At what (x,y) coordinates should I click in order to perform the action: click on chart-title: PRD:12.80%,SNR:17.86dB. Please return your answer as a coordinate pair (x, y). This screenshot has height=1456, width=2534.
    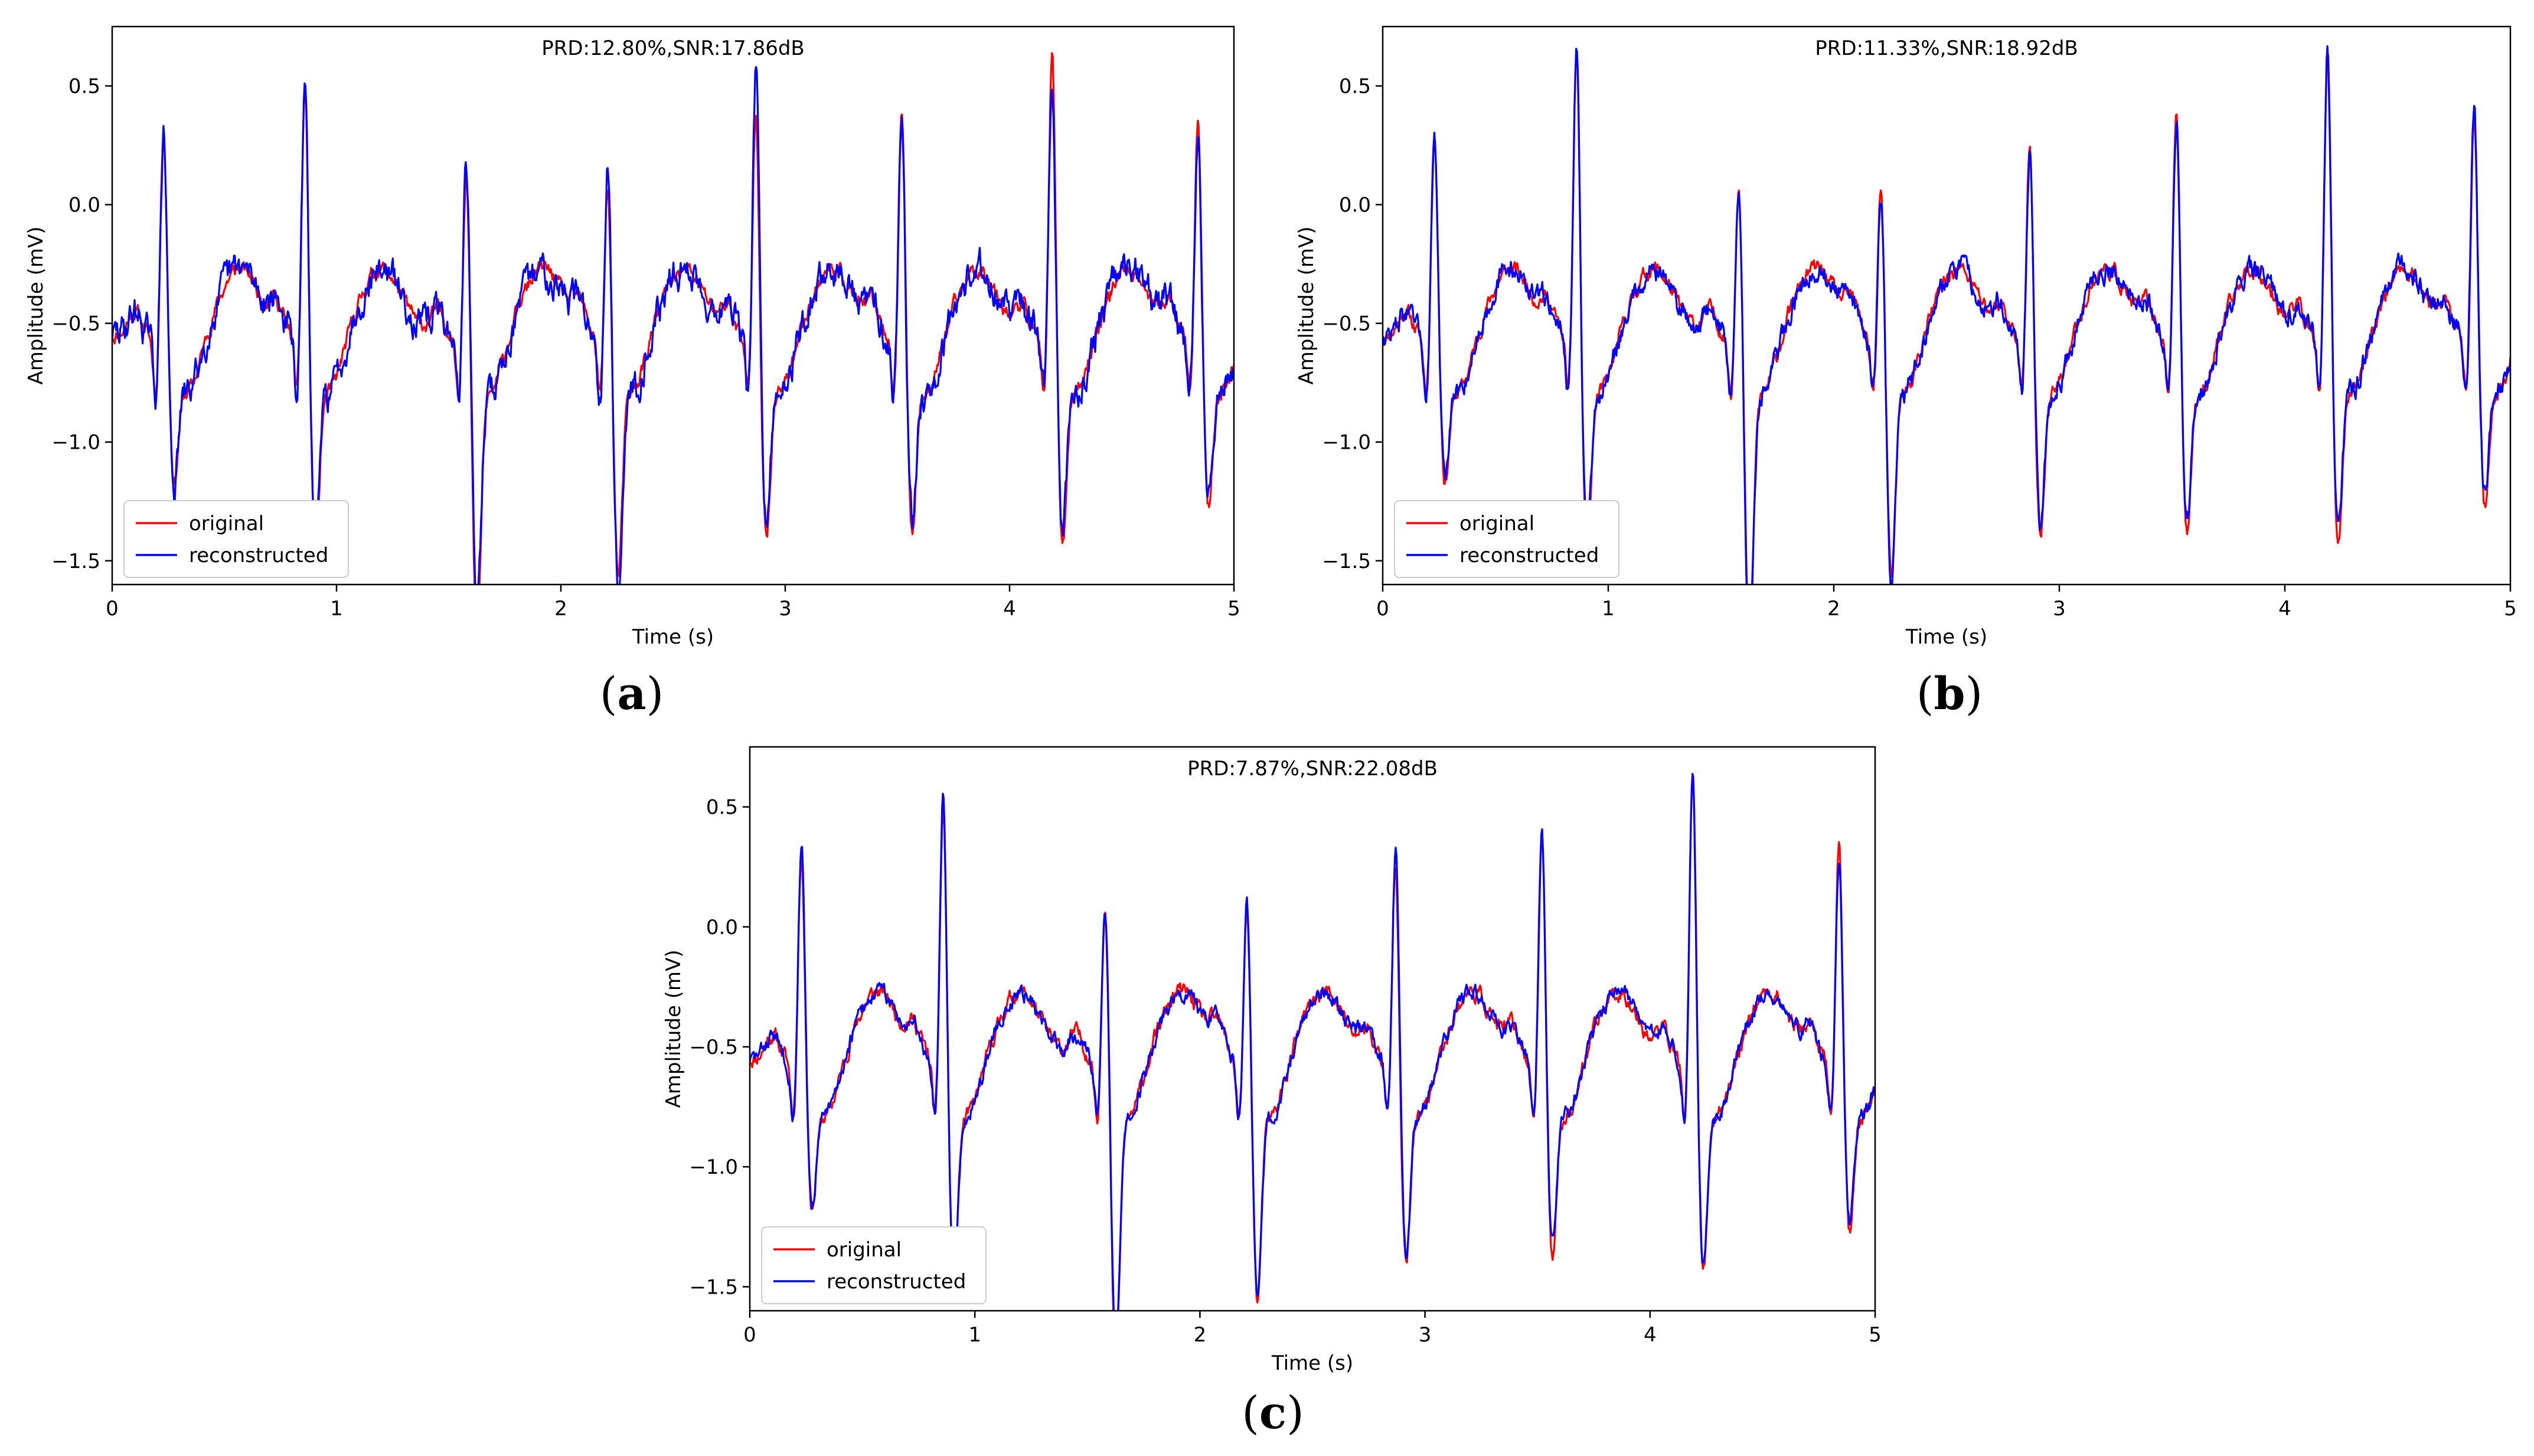
    Looking at the image, I should click on (673, 48).